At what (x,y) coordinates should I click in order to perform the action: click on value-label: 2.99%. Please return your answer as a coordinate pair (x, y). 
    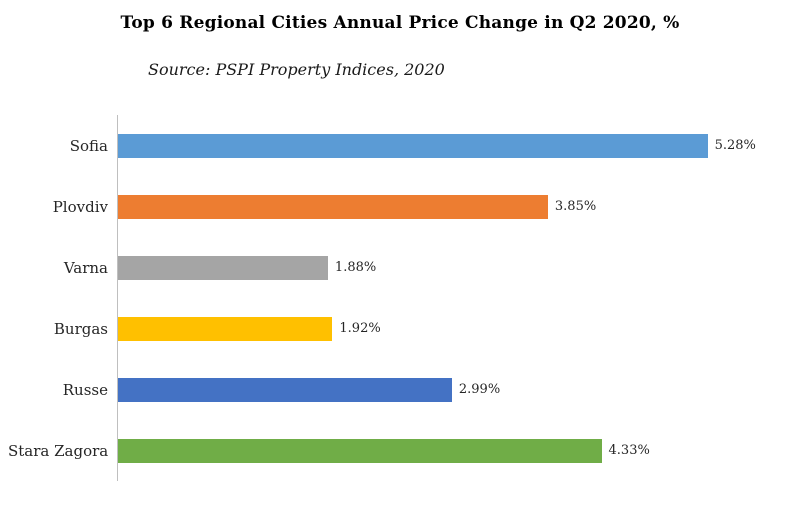
    Looking at the image, I should click on (479, 389).